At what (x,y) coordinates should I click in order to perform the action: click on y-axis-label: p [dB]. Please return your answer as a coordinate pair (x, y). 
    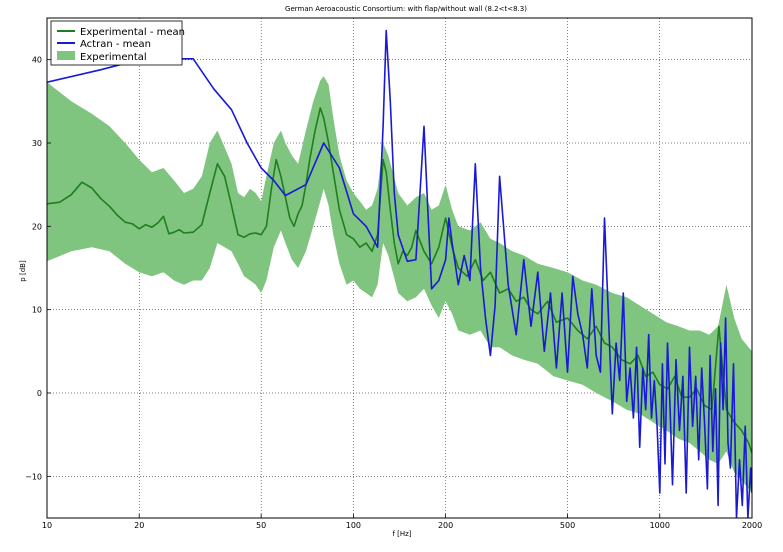
    Looking at the image, I should click on (23, 271).